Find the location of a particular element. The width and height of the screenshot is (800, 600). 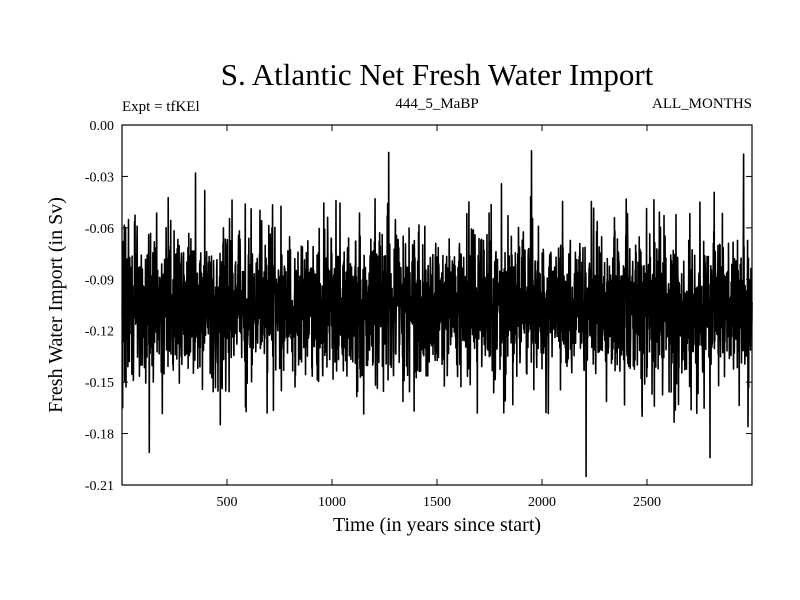

x-tick-label: 1500 is located at coordinates (437, 502).